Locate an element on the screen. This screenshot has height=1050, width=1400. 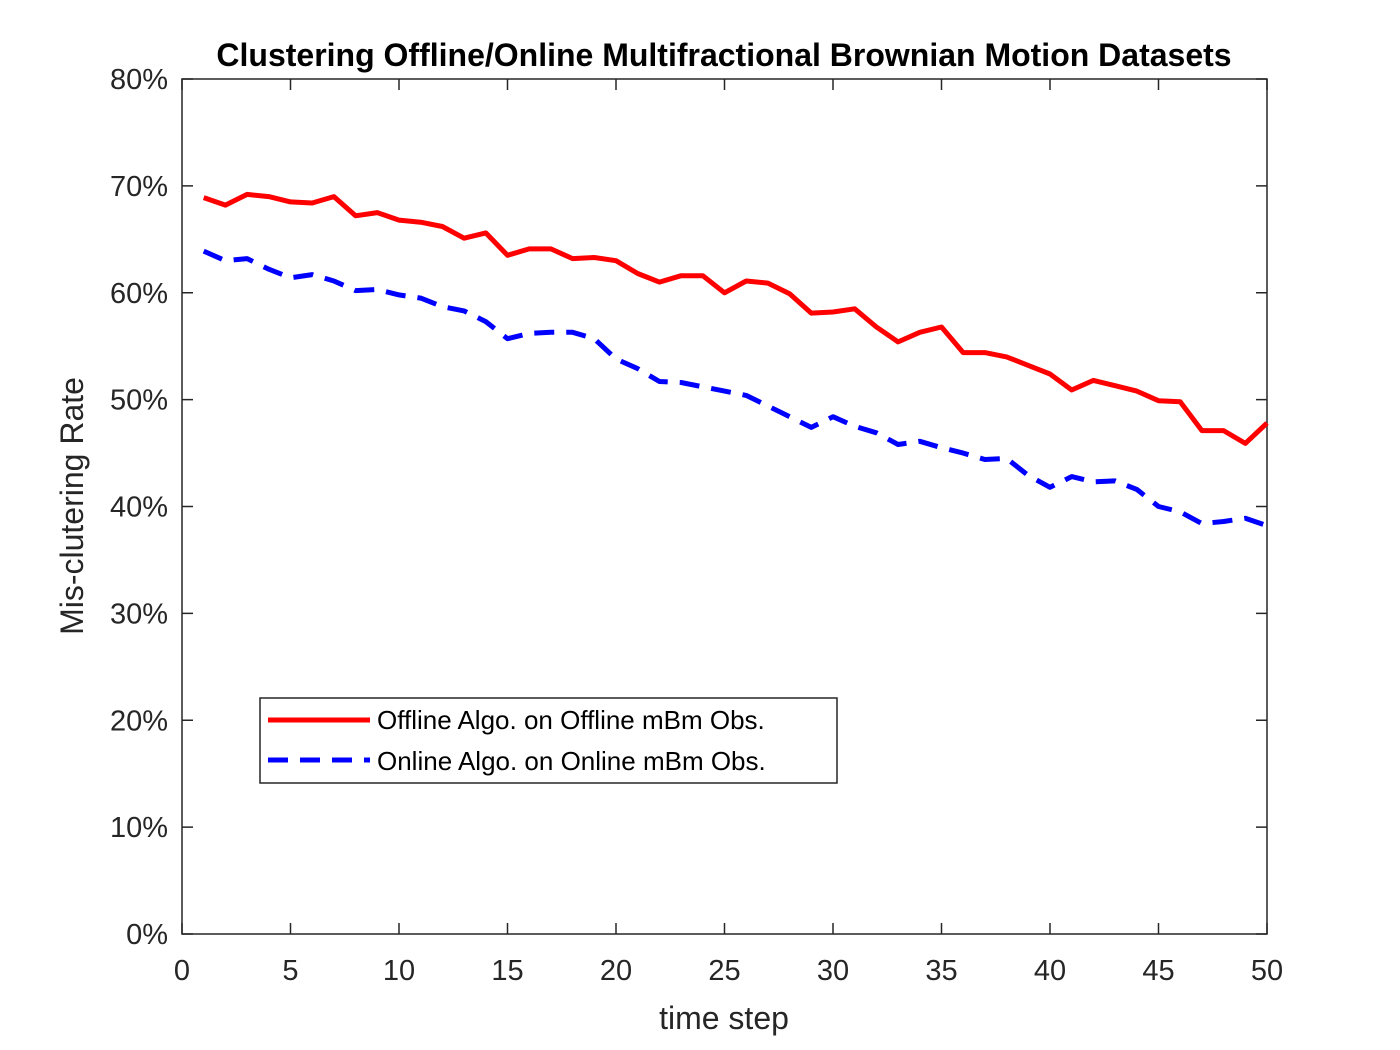
y-tick-label: 10% is located at coordinates (139, 828).